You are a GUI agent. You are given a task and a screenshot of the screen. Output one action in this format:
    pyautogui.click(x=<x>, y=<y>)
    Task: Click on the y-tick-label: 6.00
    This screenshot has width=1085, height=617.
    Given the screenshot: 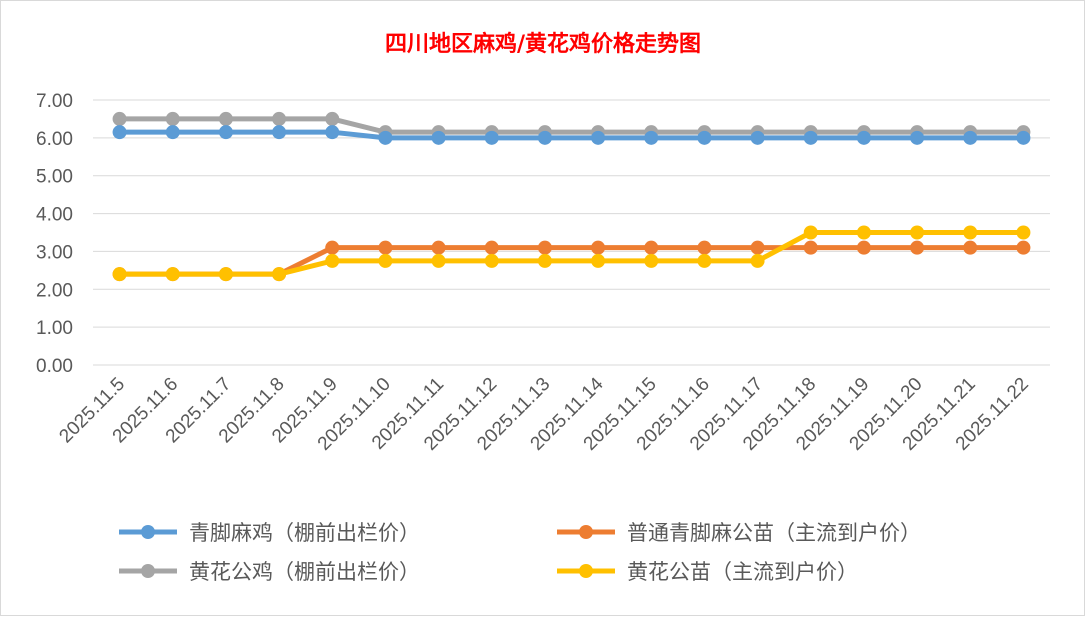 What is the action you would take?
    pyautogui.click(x=54, y=139)
    